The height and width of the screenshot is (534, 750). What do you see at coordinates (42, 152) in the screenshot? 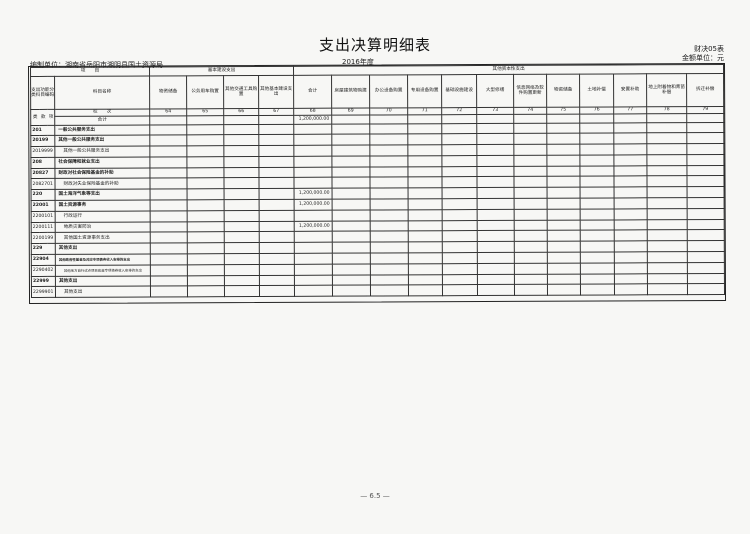
I see `subject-code: 2019999` at bounding box center [42, 152].